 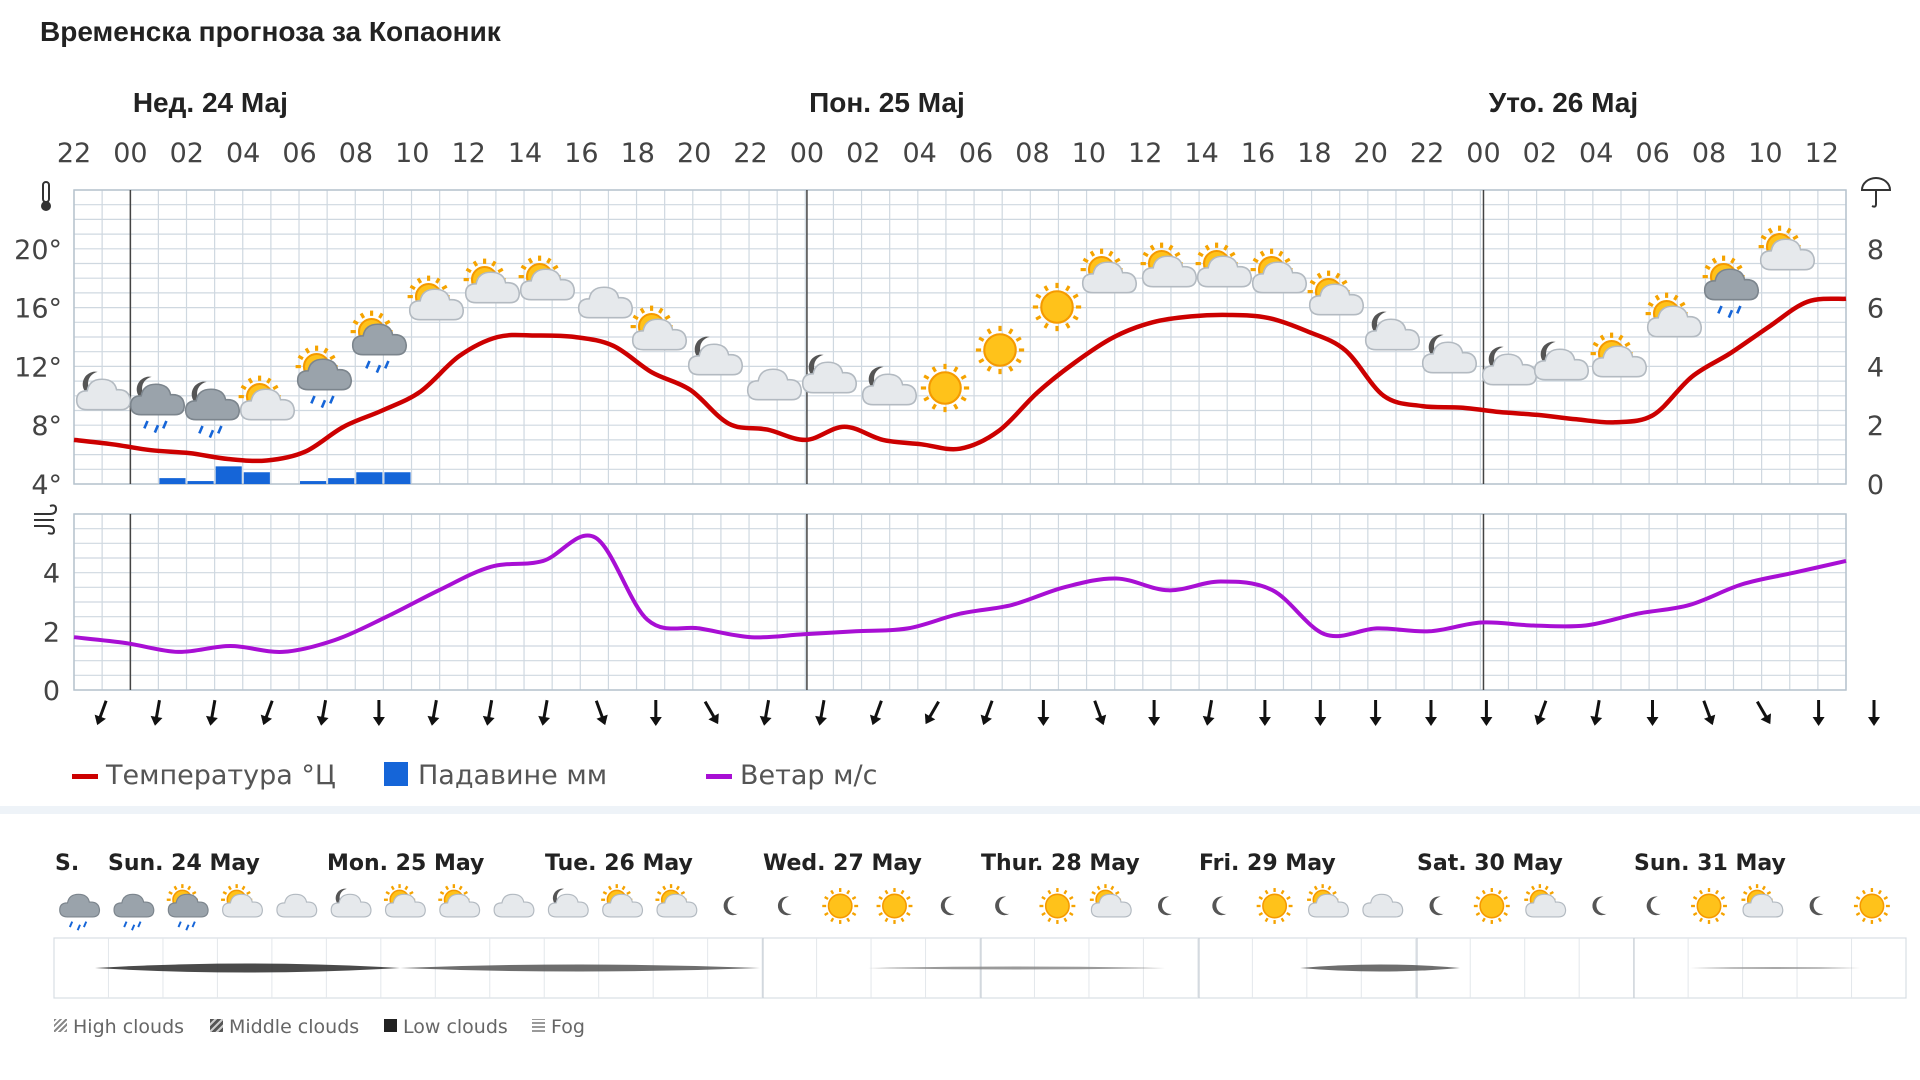 I want to click on hour-label: 08, so click(x=356, y=153).